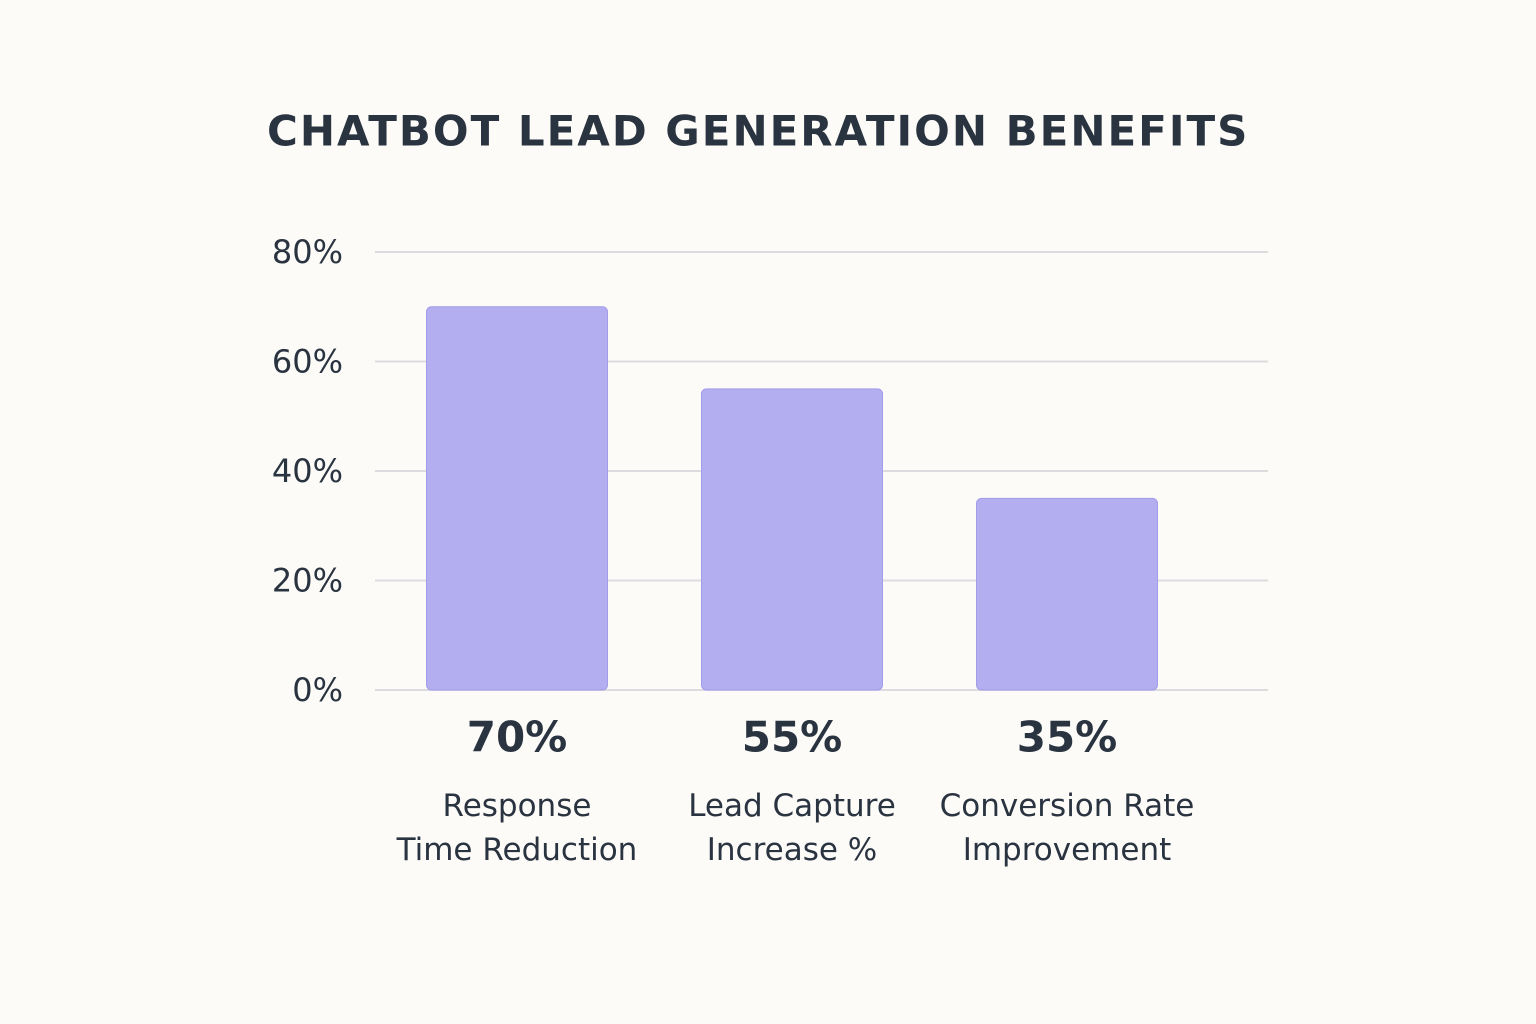  What do you see at coordinates (317, 690) in the screenshot?
I see `y-tick-label: 0%` at bounding box center [317, 690].